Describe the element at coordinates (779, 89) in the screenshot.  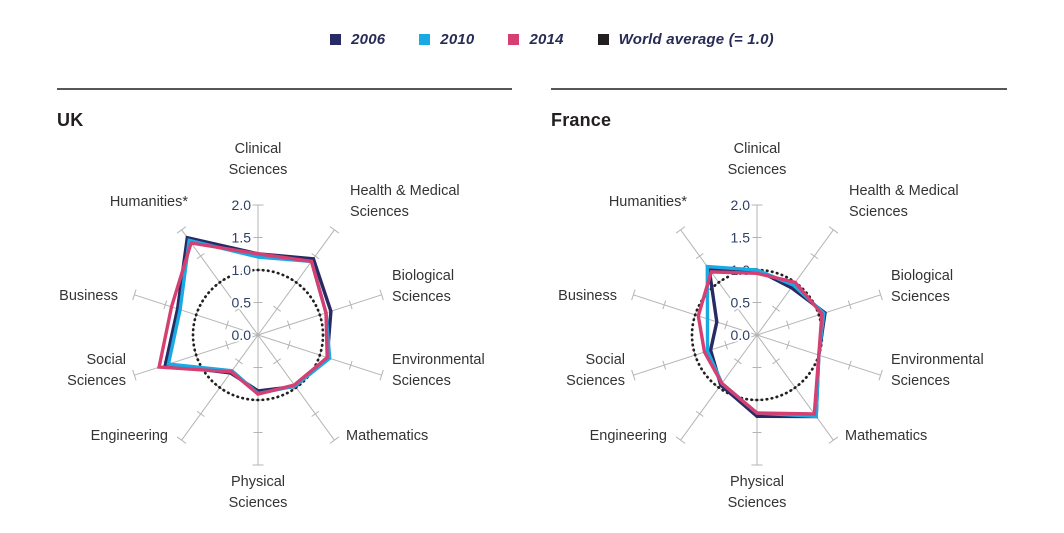
I see `divider-rule-right` at that location.